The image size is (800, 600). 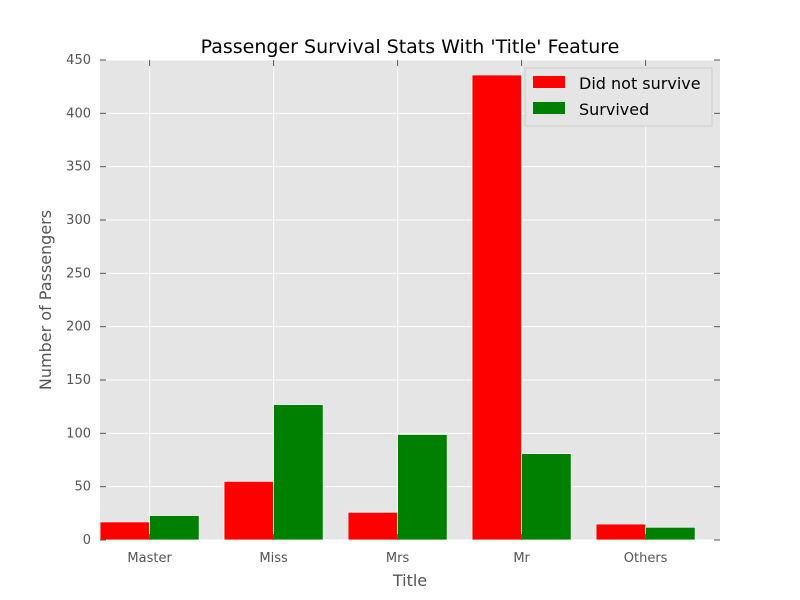 I want to click on y-tick-label: 400, so click(x=78, y=113).